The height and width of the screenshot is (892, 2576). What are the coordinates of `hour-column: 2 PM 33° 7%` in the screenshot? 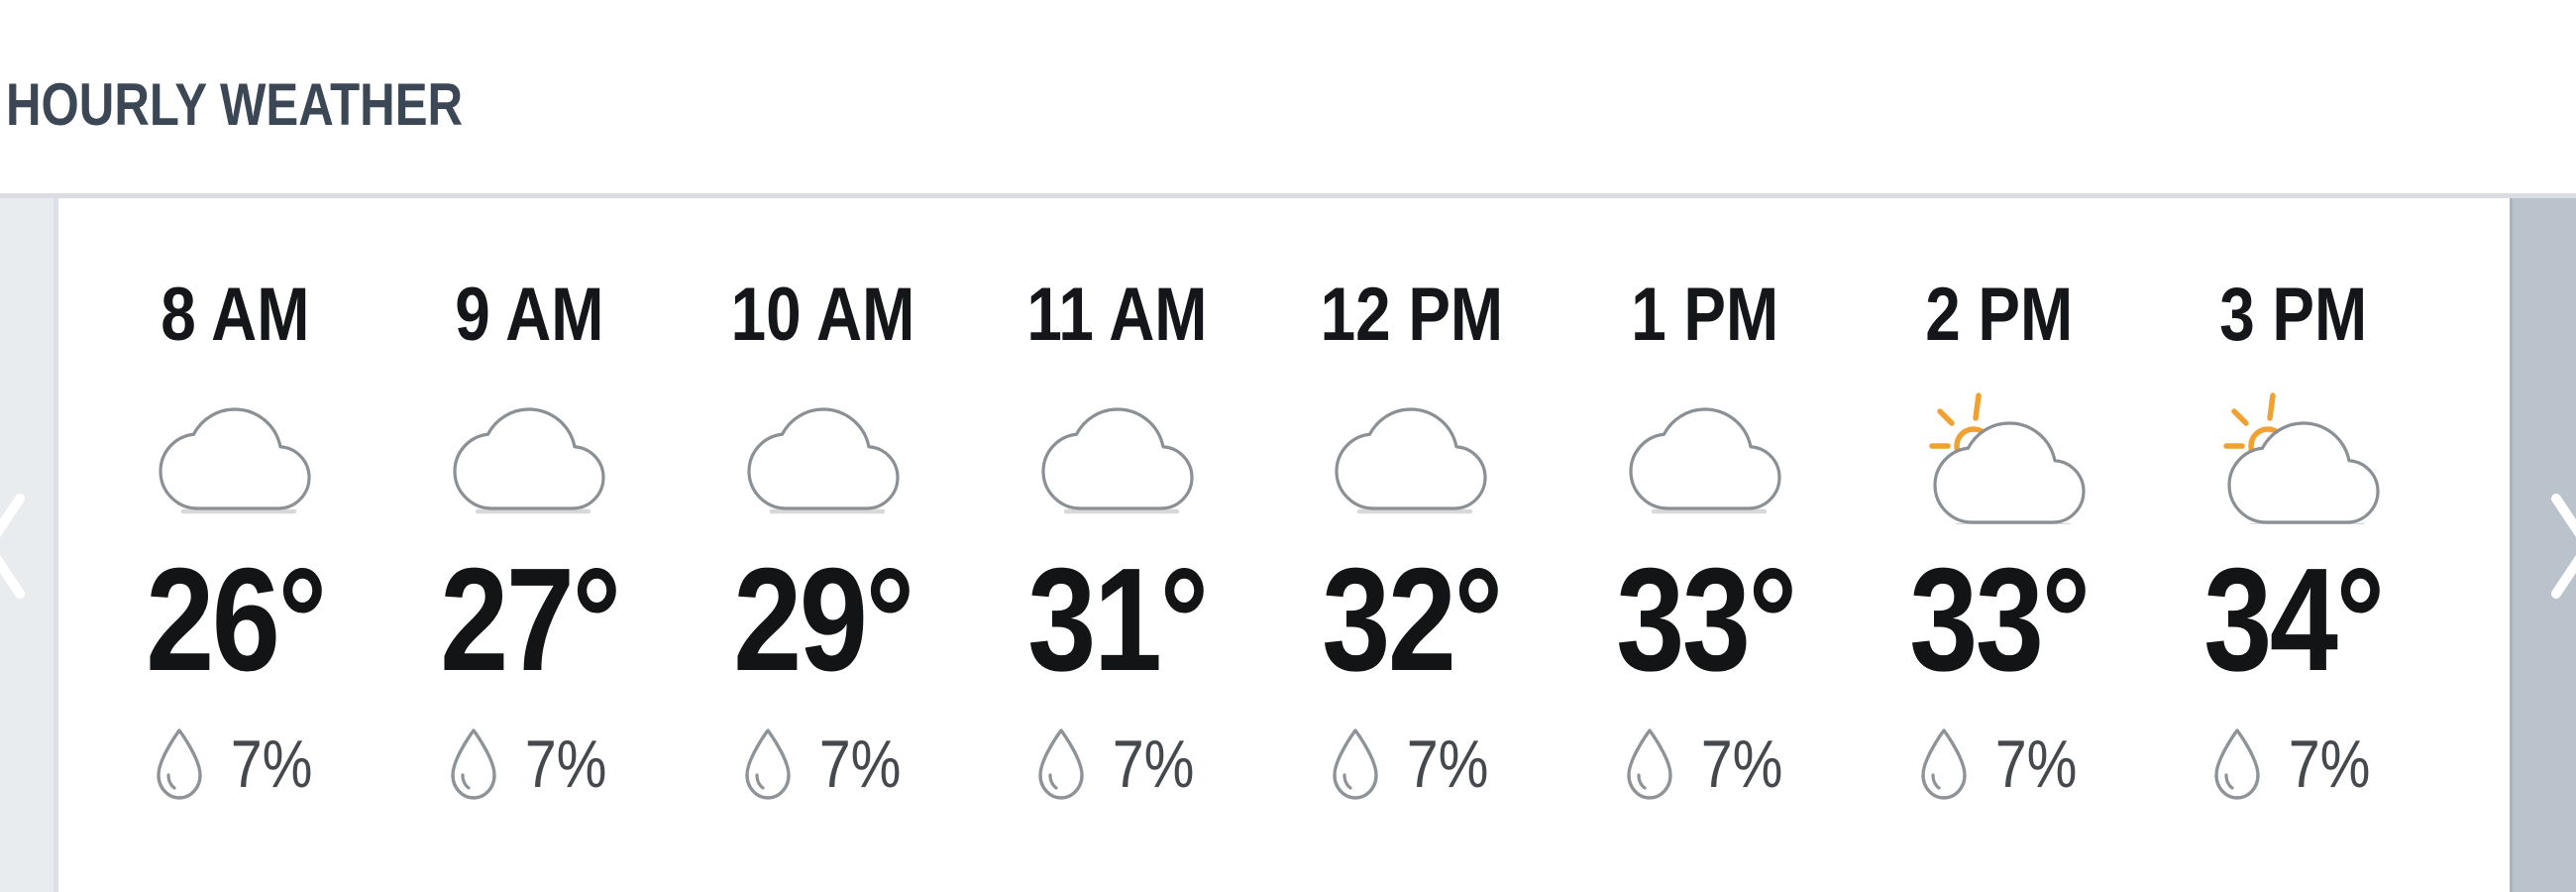 It's located at (2000, 545).